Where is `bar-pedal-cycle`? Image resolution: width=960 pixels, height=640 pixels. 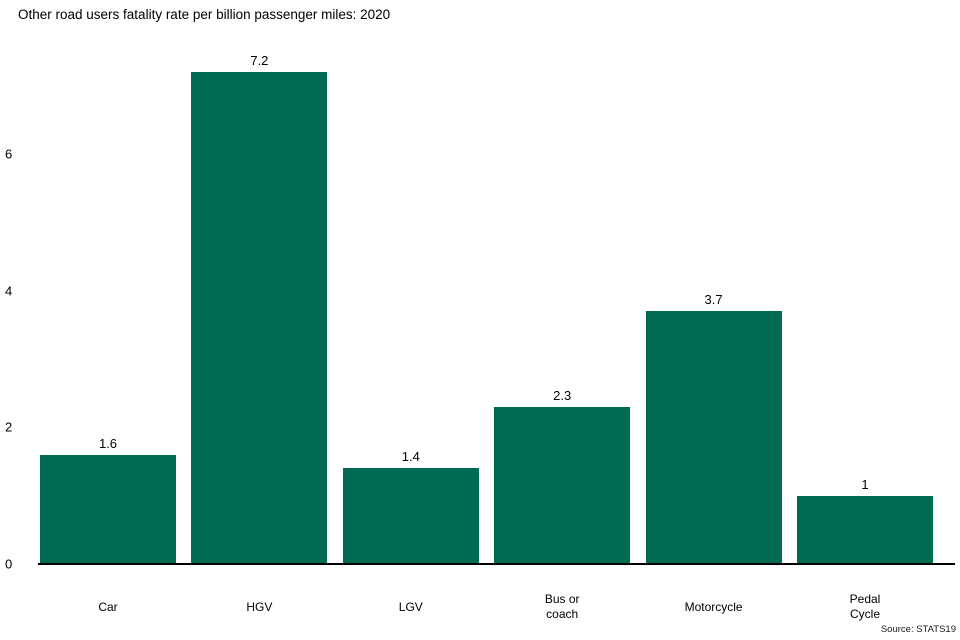 bar-pedal-cycle is located at coordinates (865, 529).